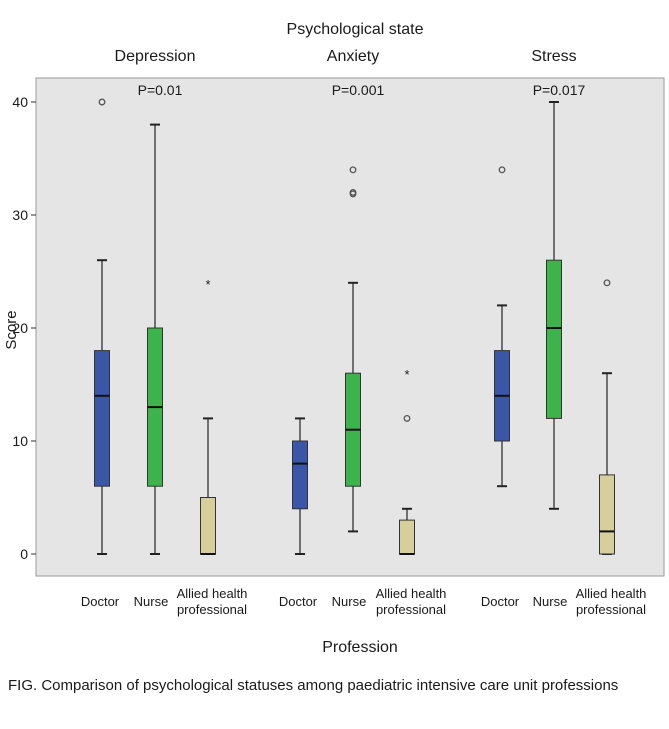 The width and height of the screenshot is (669, 729). I want to click on box-anxiety-doctor, so click(300, 486).